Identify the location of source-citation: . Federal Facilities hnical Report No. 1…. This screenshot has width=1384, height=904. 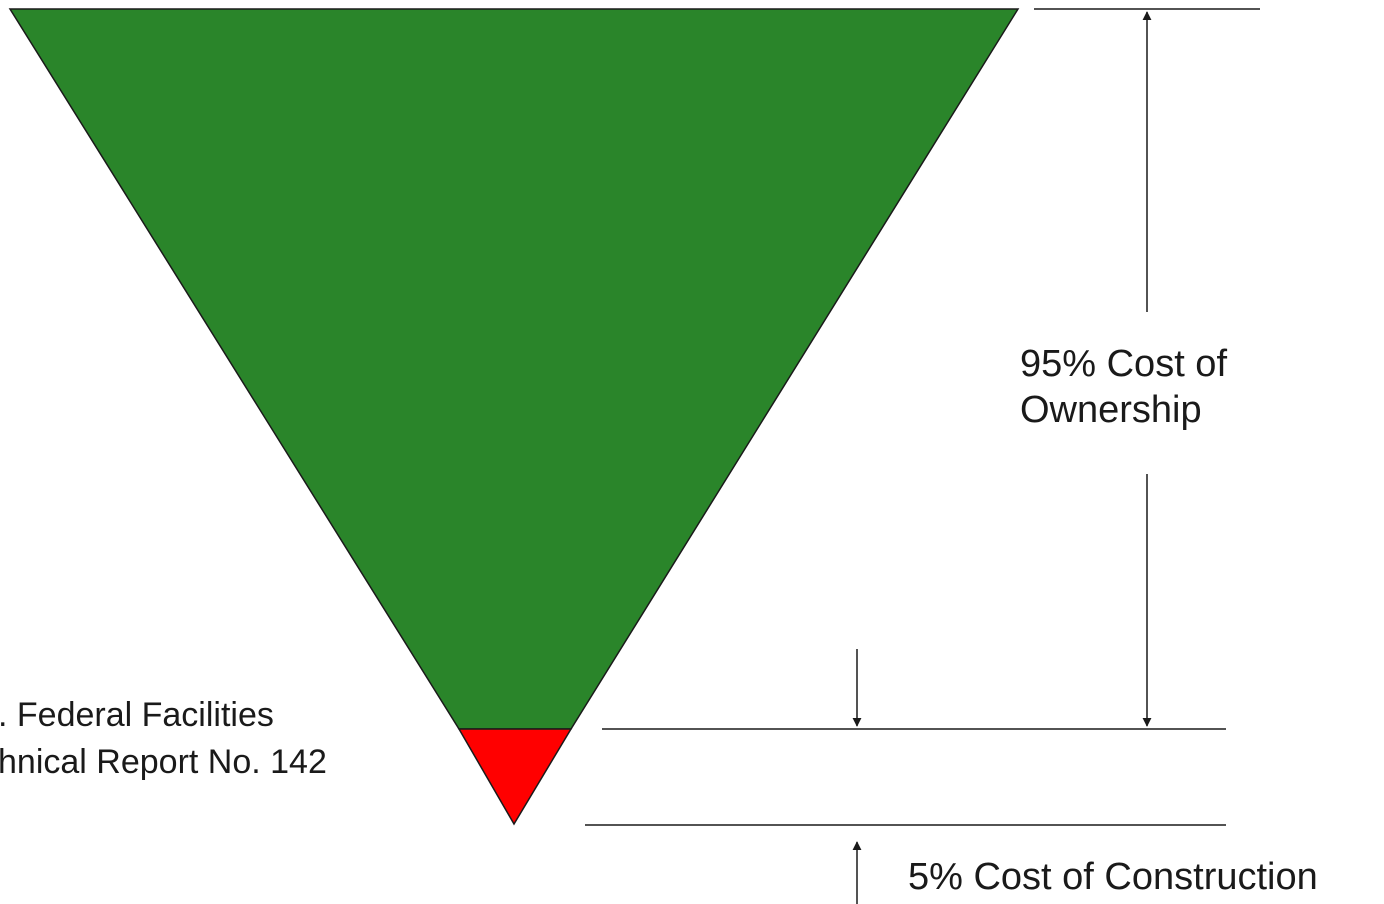
(163, 739).